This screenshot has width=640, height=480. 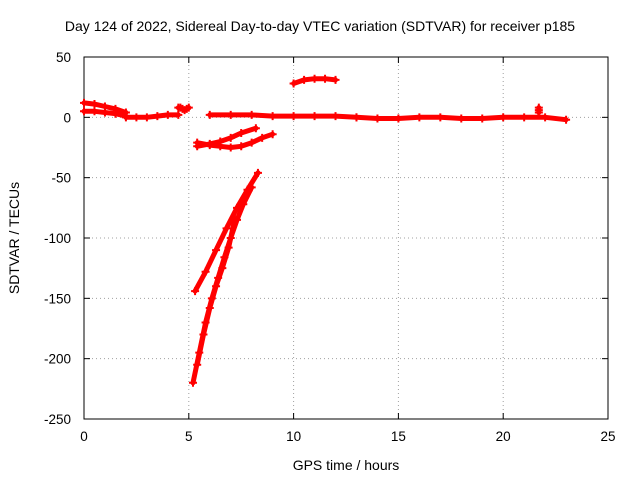 I want to click on y-tick-label: -50, so click(x=61, y=178).